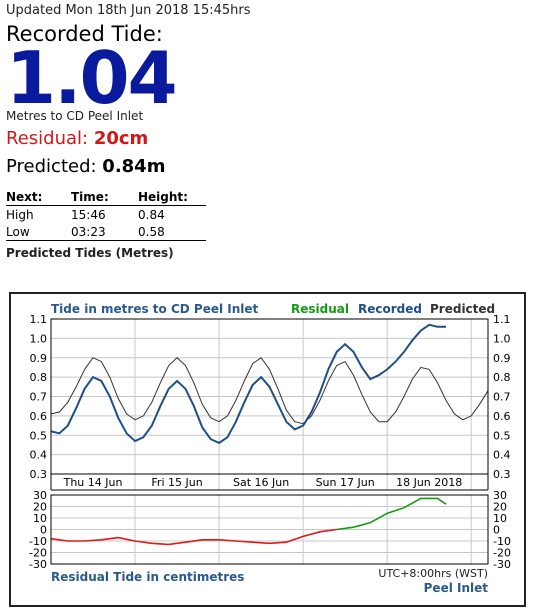  Describe the element at coordinates (128, 10) in the screenshot. I see `updated-timestamp: Updated Mon 18th Jun 2018 15:45hrs` at that location.